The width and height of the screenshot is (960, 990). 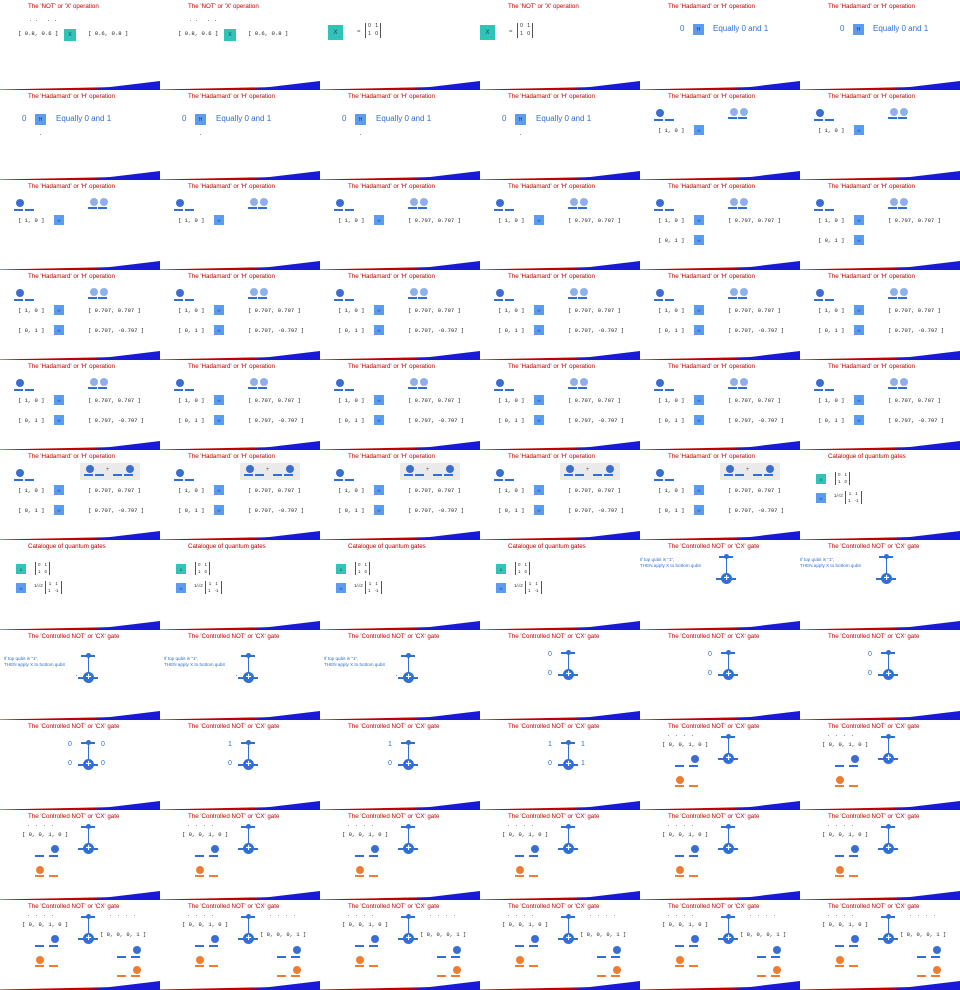 What do you see at coordinates (434, 220) in the screenshot?
I see `vector-text: [ 0.707, 0.707 ]` at bounding box center [434, 220].